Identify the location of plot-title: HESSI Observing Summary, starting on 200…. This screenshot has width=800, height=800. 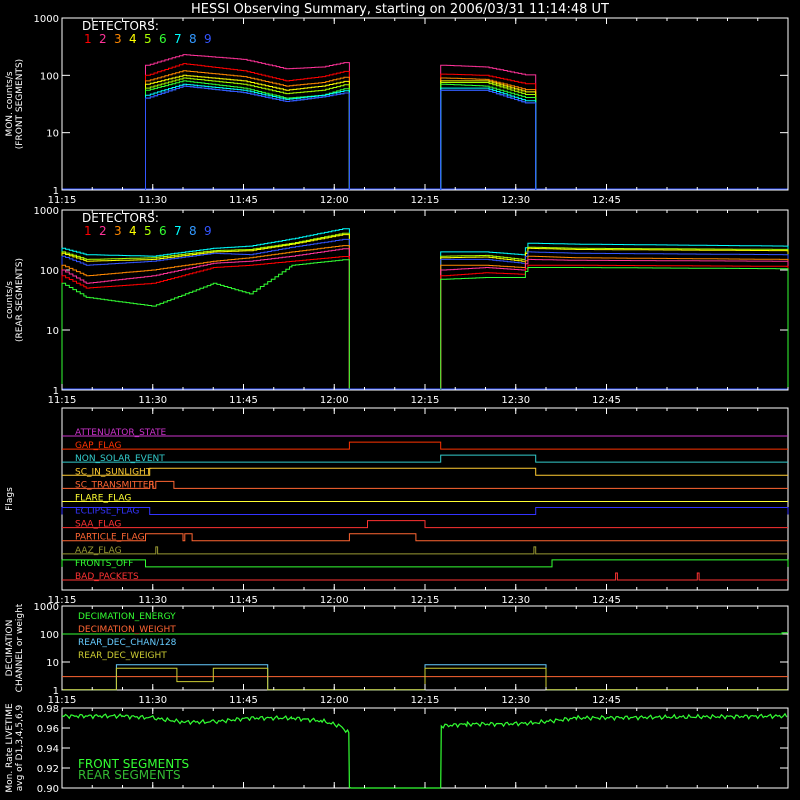
(400, 9).